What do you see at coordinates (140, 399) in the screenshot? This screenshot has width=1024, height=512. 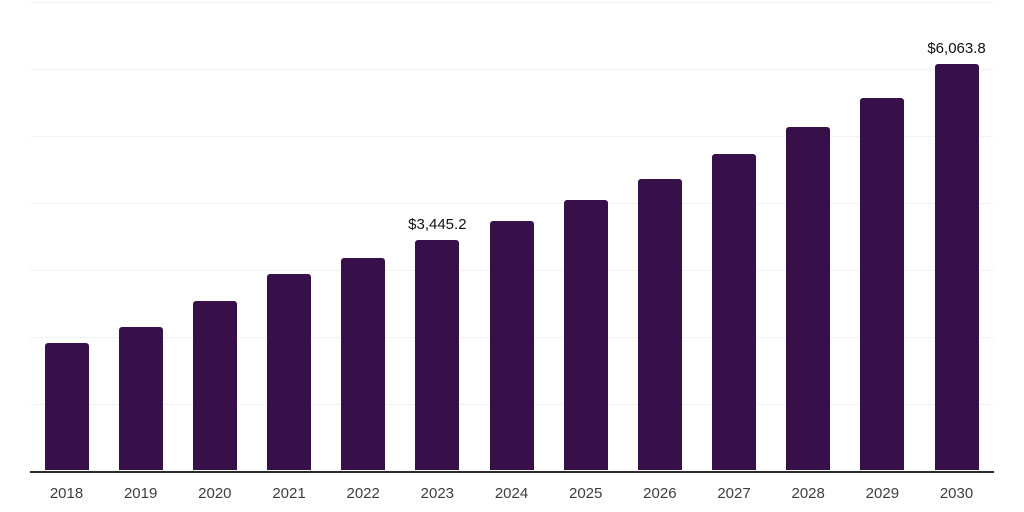 I see `bar-2019` at bounding box center [140, 399].